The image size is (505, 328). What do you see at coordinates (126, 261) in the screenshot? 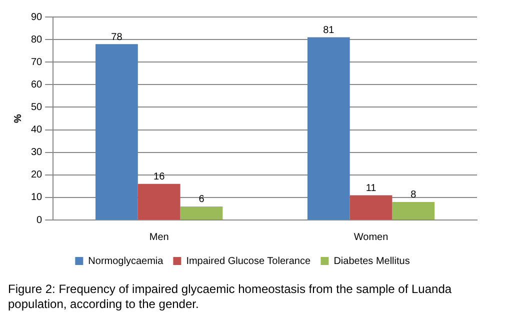
I see `legend-label: Normoglycaemia` at bounding box center [126, 261].